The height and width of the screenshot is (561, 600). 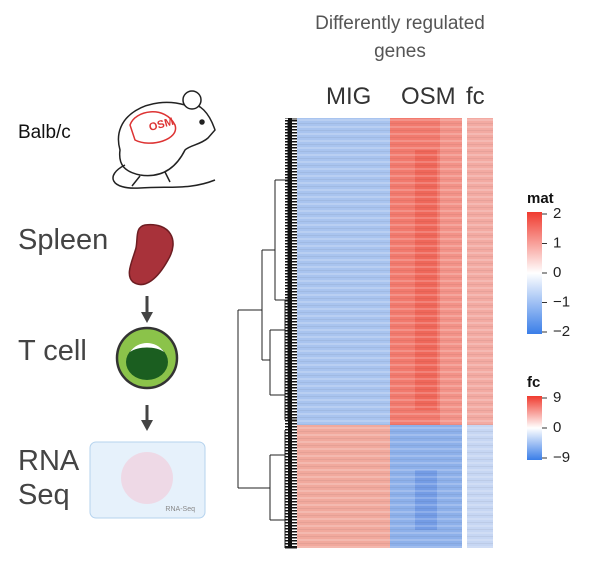 I want to click on column-label: MIG, so click(x=349, y=96).